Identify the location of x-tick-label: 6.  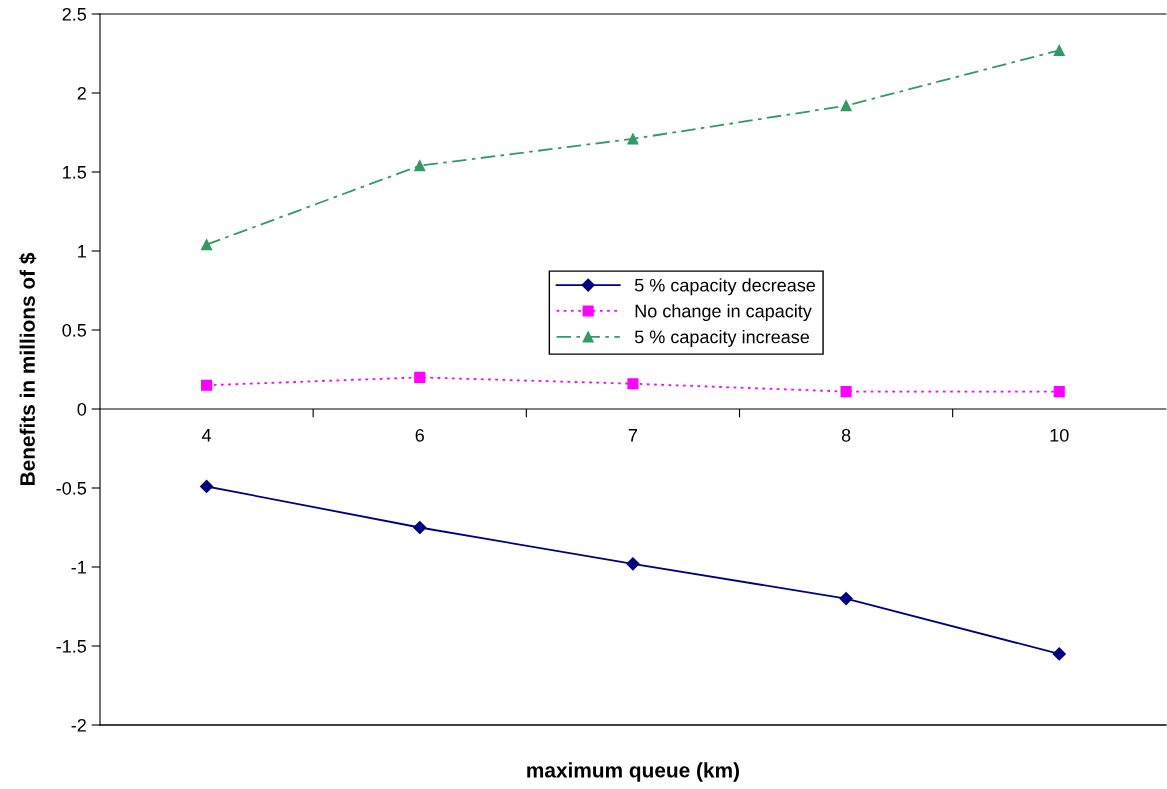
(419, 435).